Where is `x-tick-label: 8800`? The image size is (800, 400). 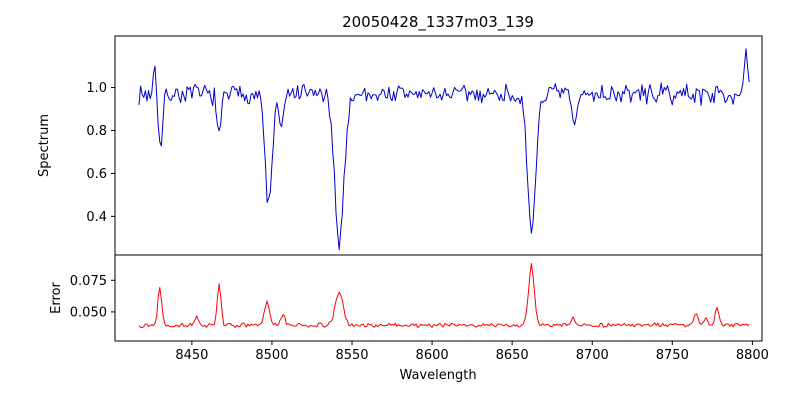 x-tick-label: 8800 is located at coordinates (752, 355).